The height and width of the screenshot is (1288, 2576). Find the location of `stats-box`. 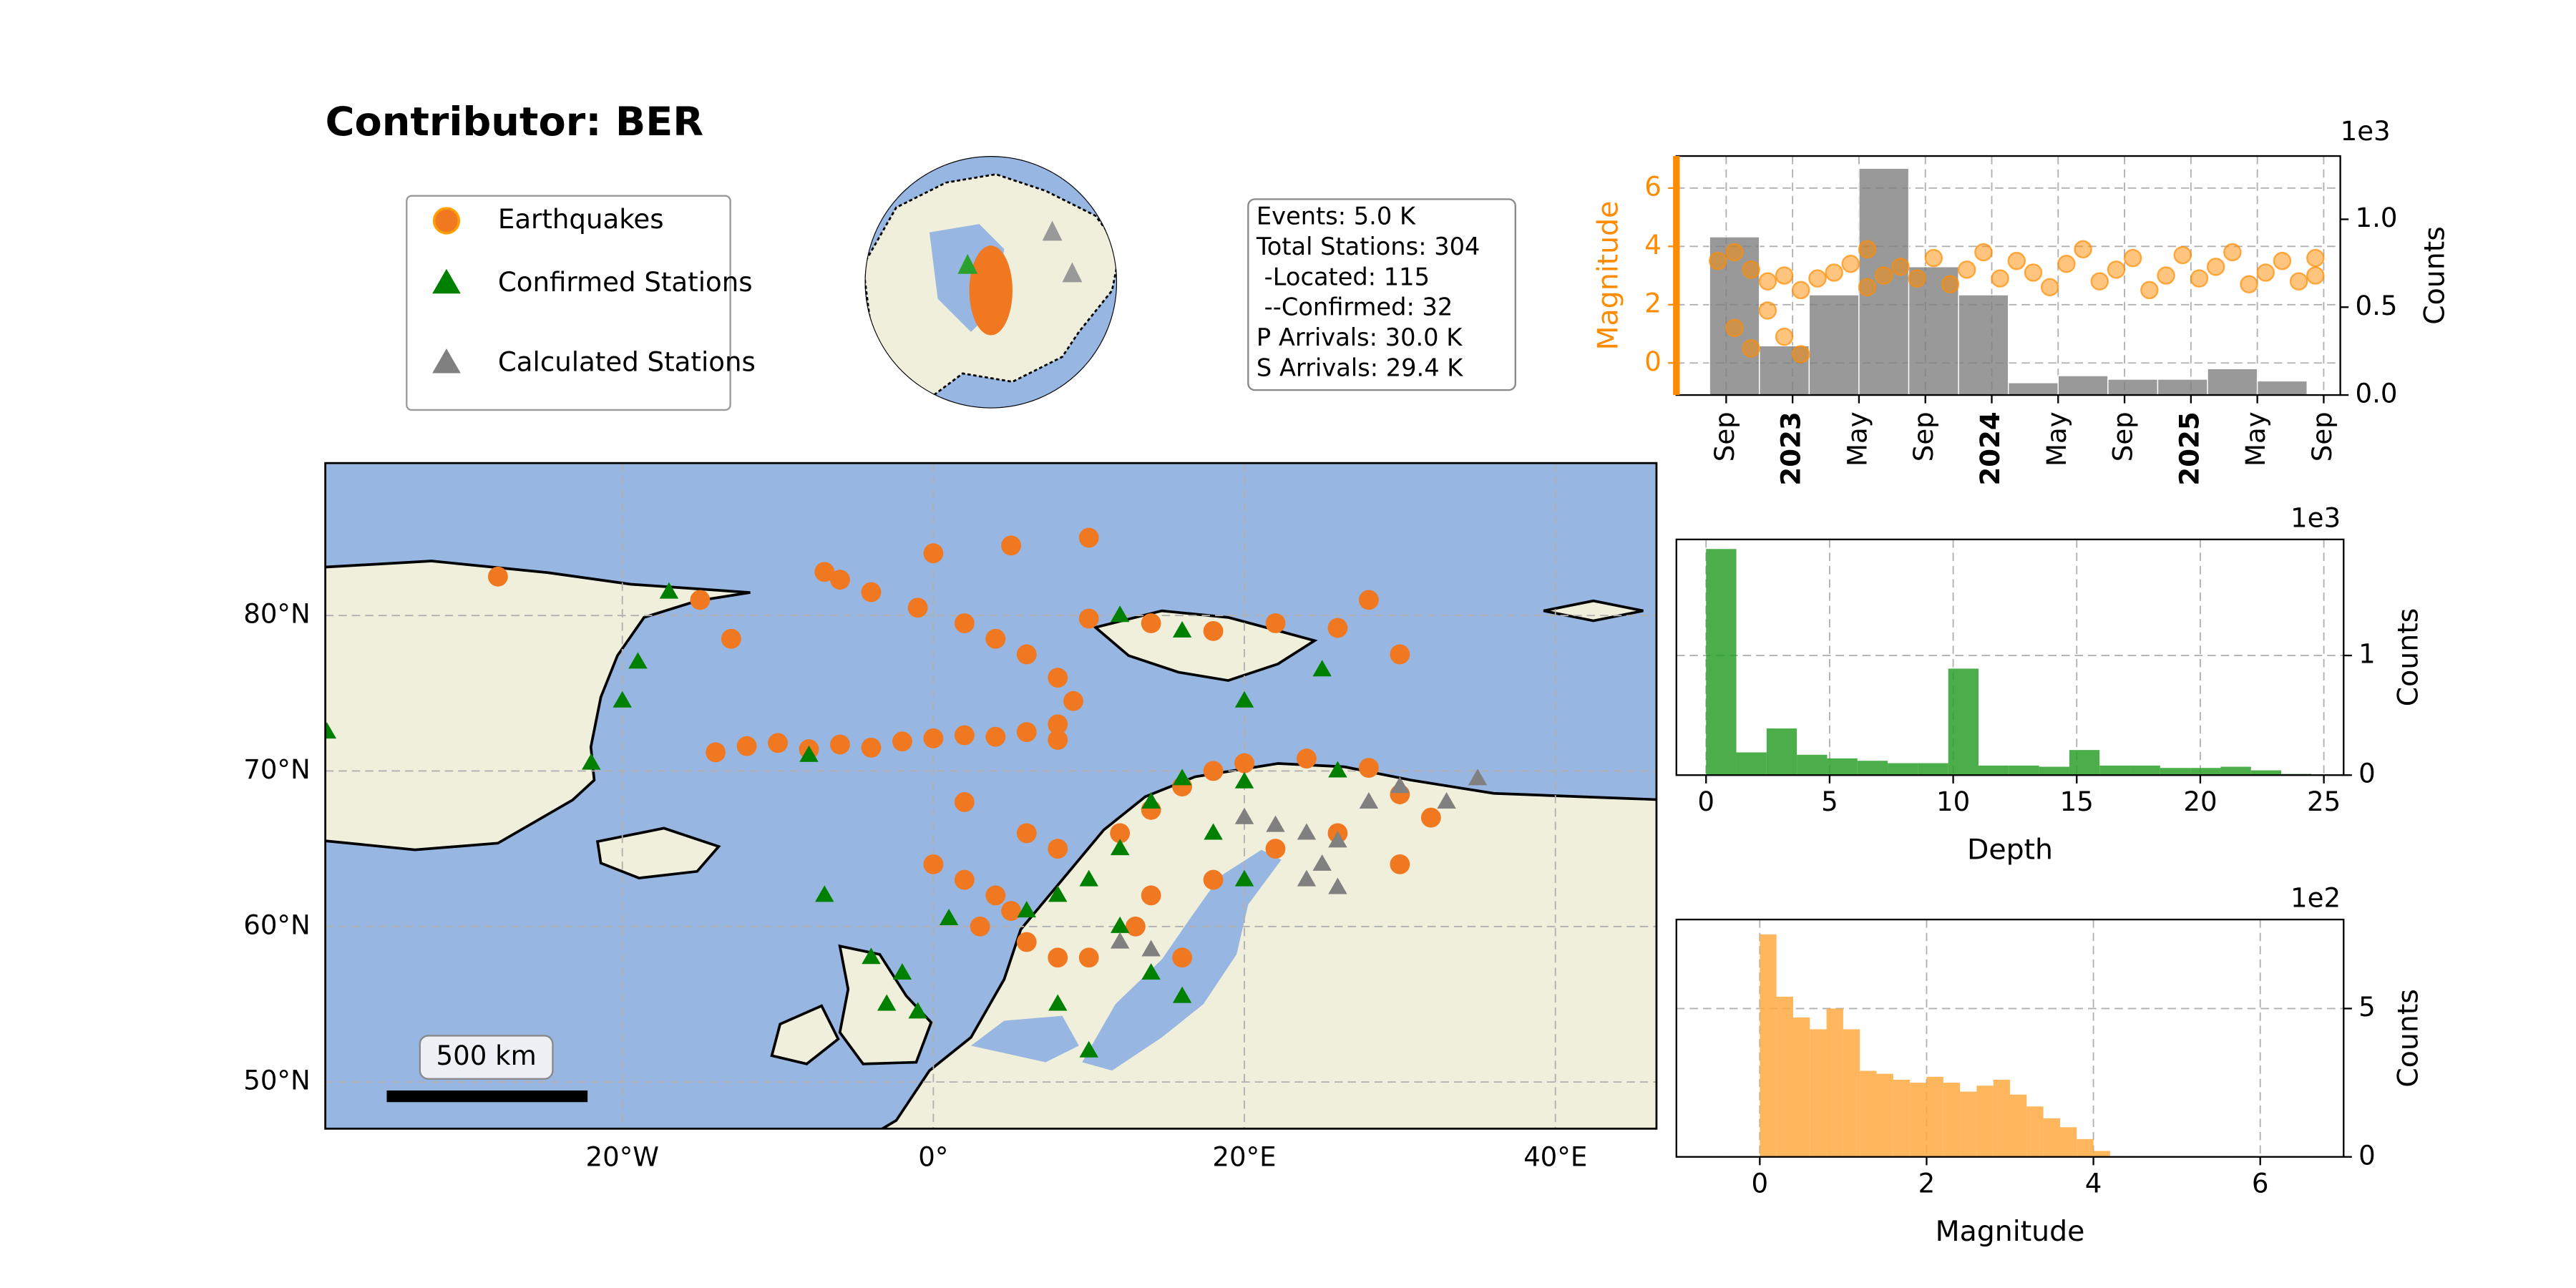

stats-box is located at coordinates (1381, 294).